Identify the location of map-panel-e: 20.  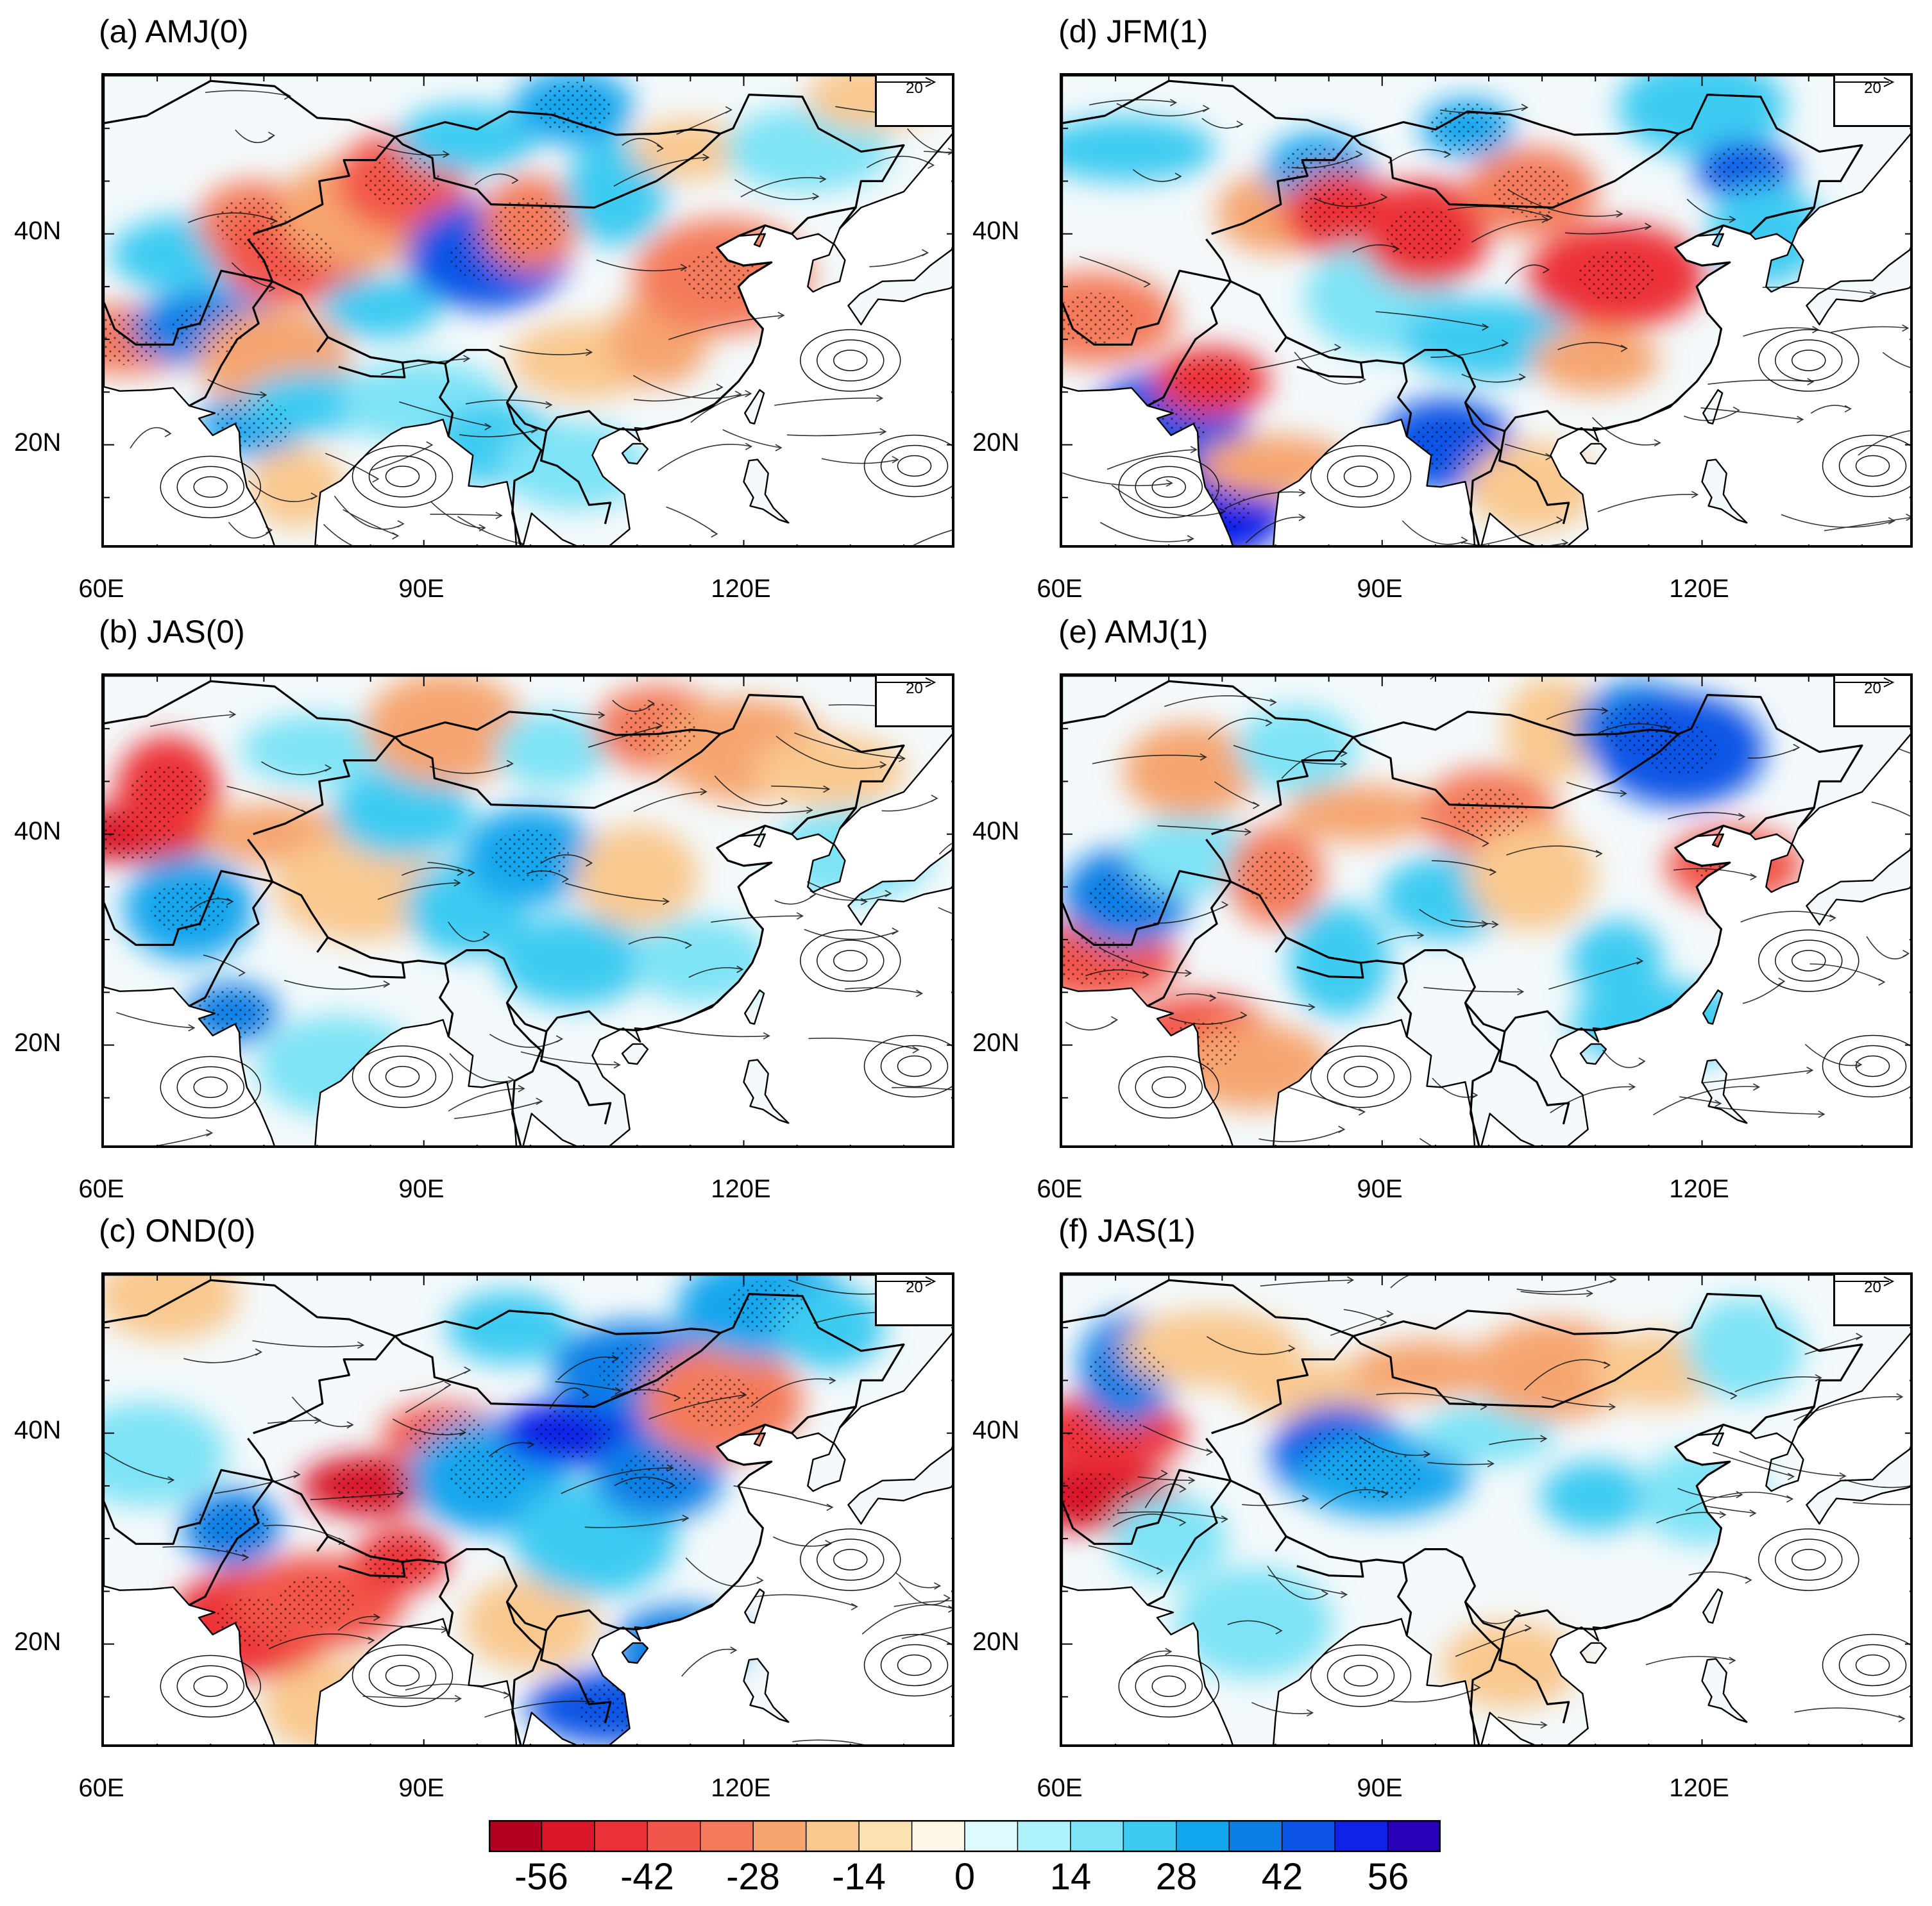
(1486, 910).